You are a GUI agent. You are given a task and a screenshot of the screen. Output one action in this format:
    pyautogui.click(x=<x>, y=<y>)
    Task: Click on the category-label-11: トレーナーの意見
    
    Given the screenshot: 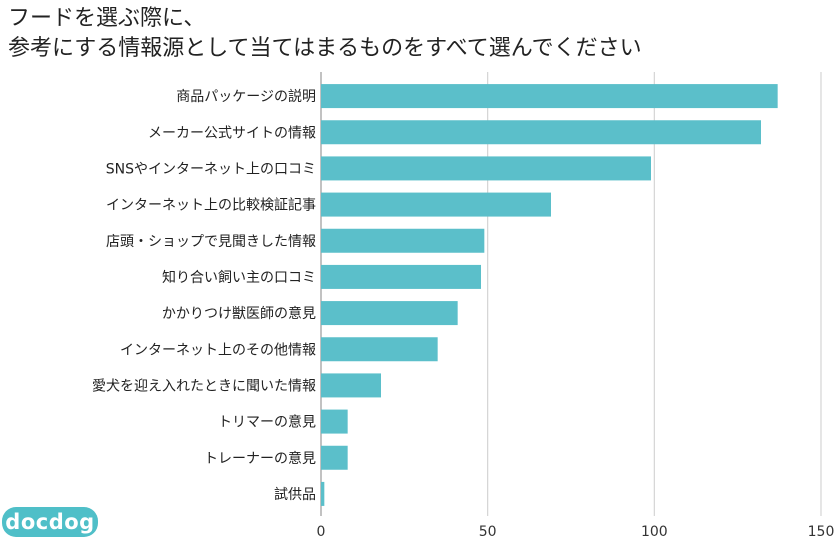 What is the action you would take?
    pyautogui.click(x=260, y=458)
    